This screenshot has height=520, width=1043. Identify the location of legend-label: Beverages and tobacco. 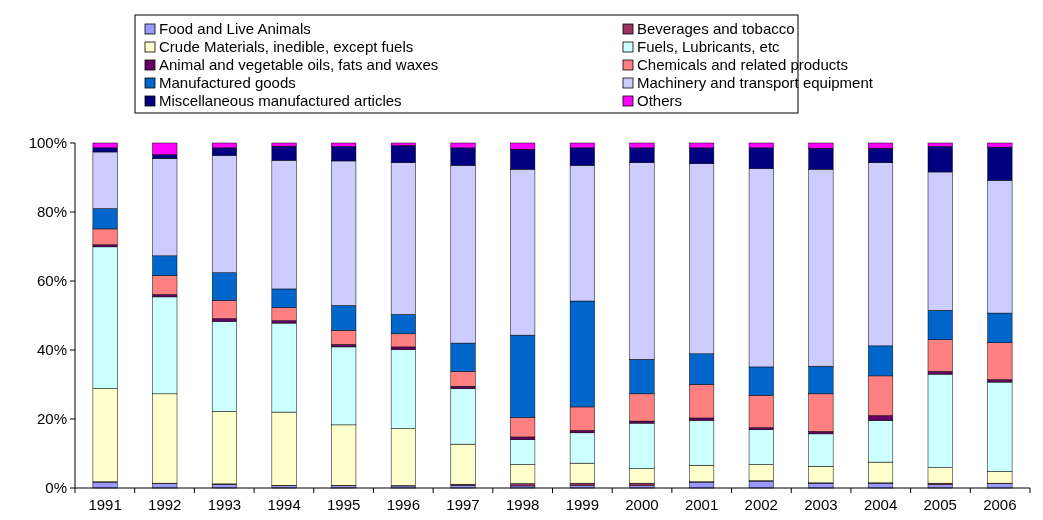
(716, 28).